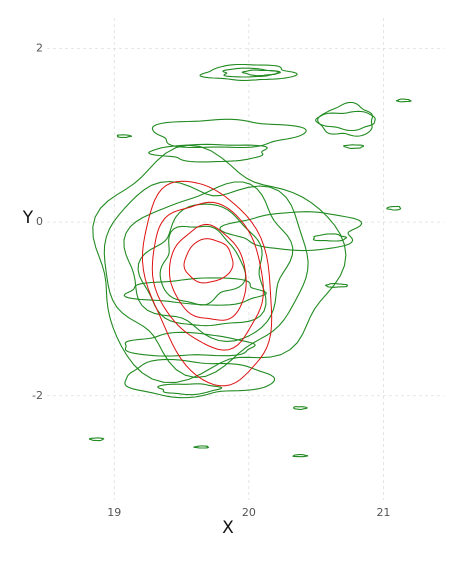 This screenshot has height=567, width=454. Describe the element at coordinates (37, 395) in the screenshot. I see `y-tick-label: -2` at that location.